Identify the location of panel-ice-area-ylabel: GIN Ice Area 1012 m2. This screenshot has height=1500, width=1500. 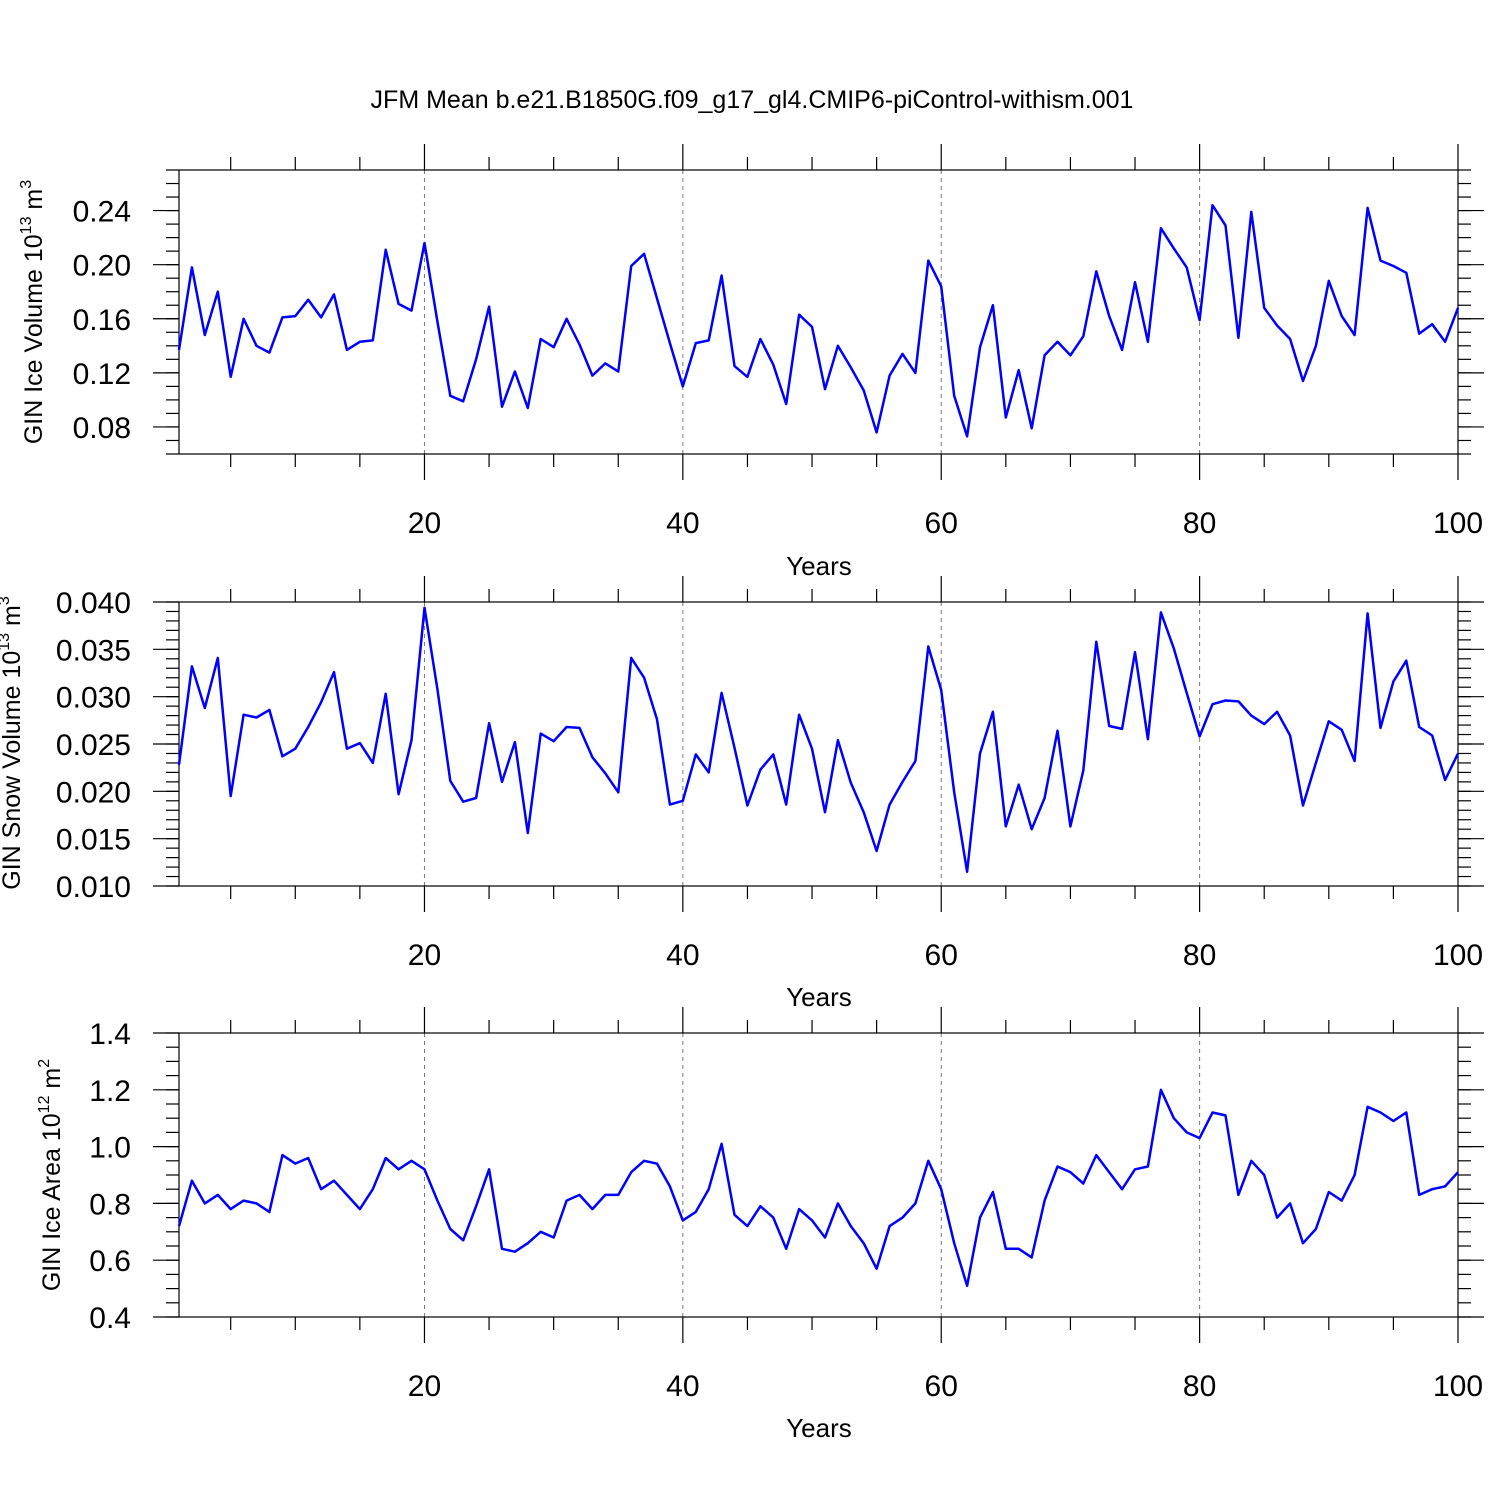
(51, 1175).